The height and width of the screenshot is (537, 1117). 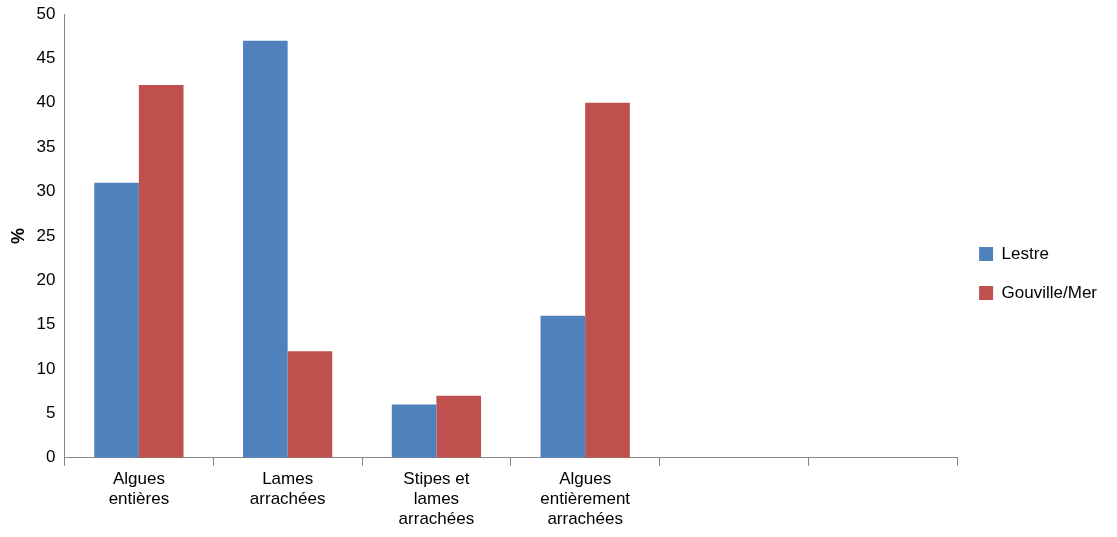 I want to click on y-tick-label: 0, so click(x=51, y=457).